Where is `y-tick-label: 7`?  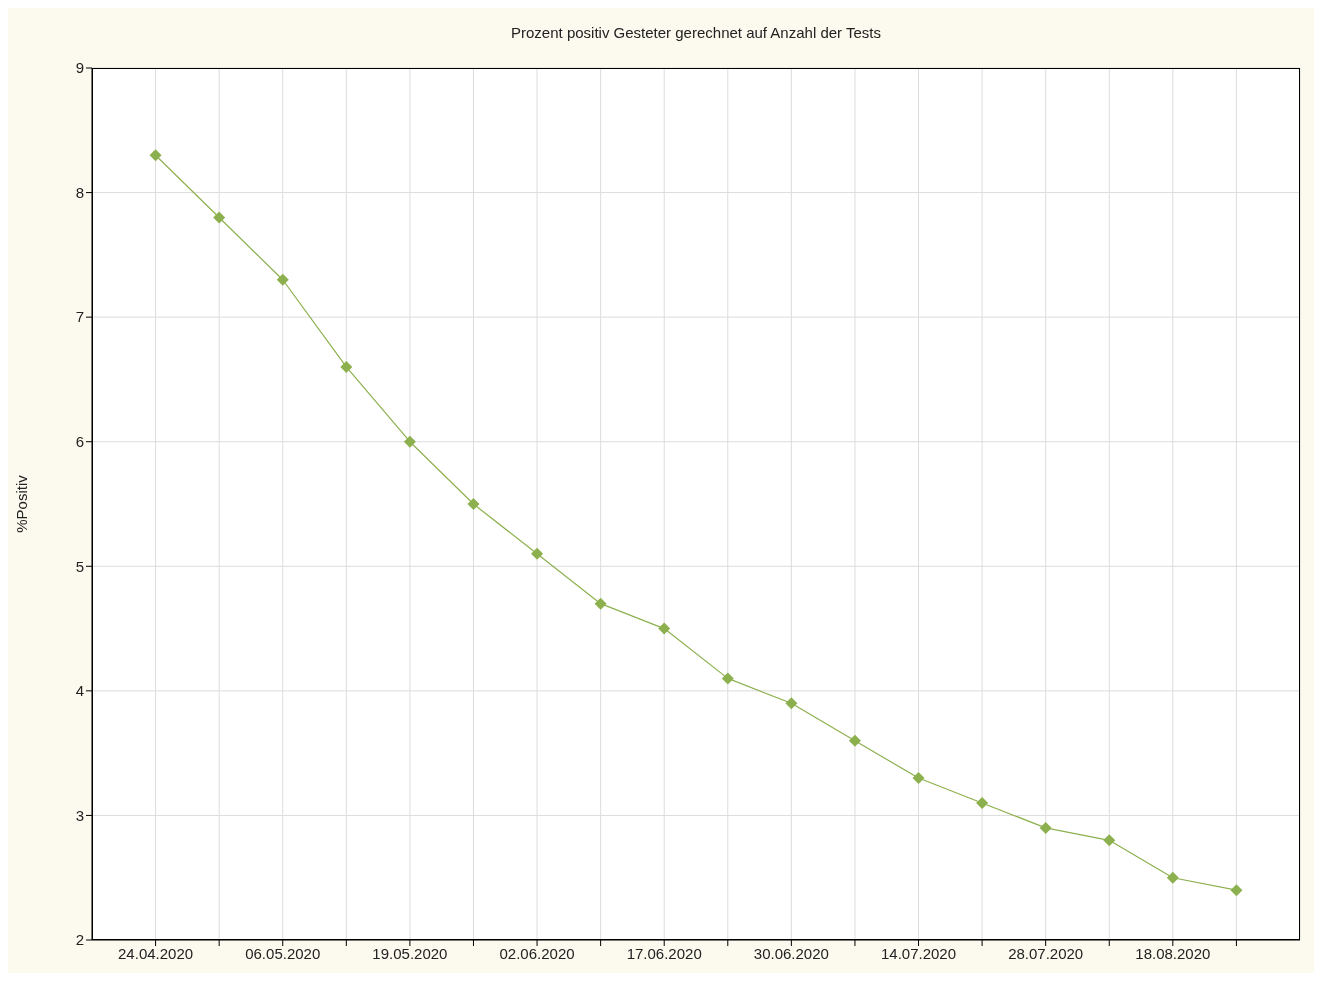 y-tick-label: 7 is located at coordinates (79, 317).